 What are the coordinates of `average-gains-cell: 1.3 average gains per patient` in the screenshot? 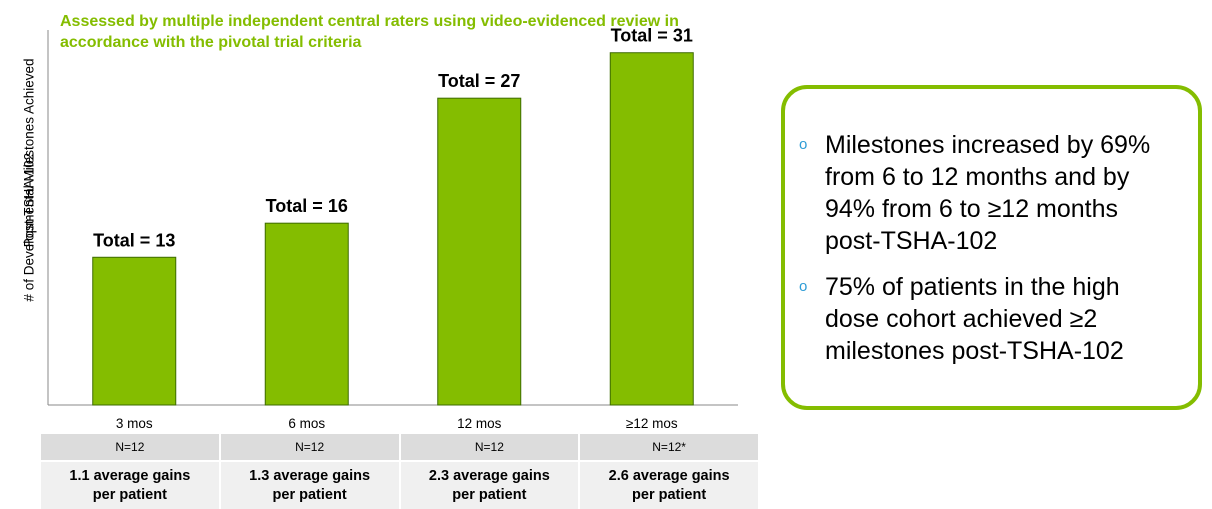 It's located at (308, 485).